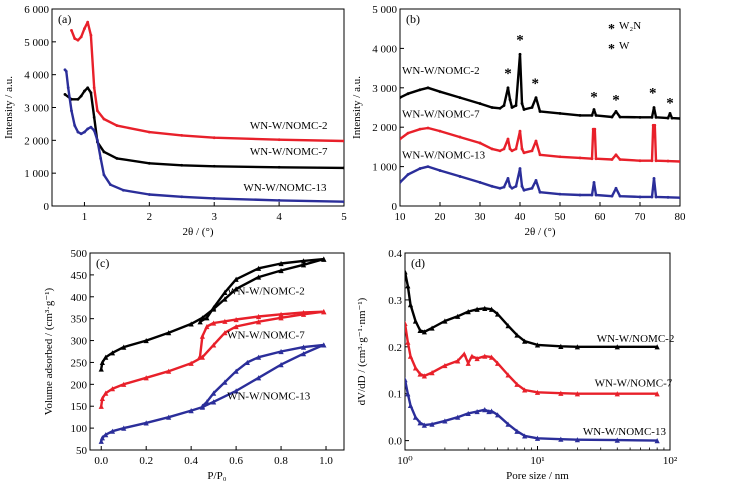  What do you see at coordinates (204, 128) in the screenshot?
I see `panel-a-series-line` at bounding box center [204, 128].